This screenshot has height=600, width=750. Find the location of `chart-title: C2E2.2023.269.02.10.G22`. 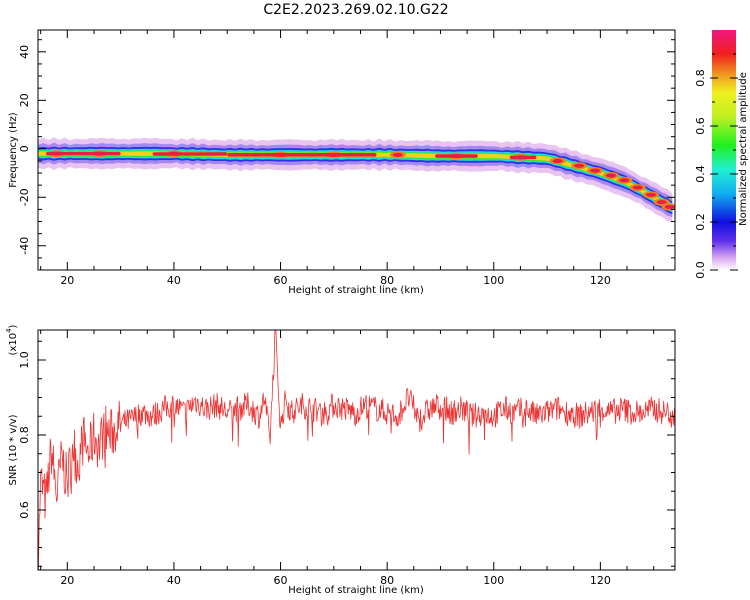

chart-title: C2E2.2023.269.02.10.G22 is located at coordinates (355, 10).